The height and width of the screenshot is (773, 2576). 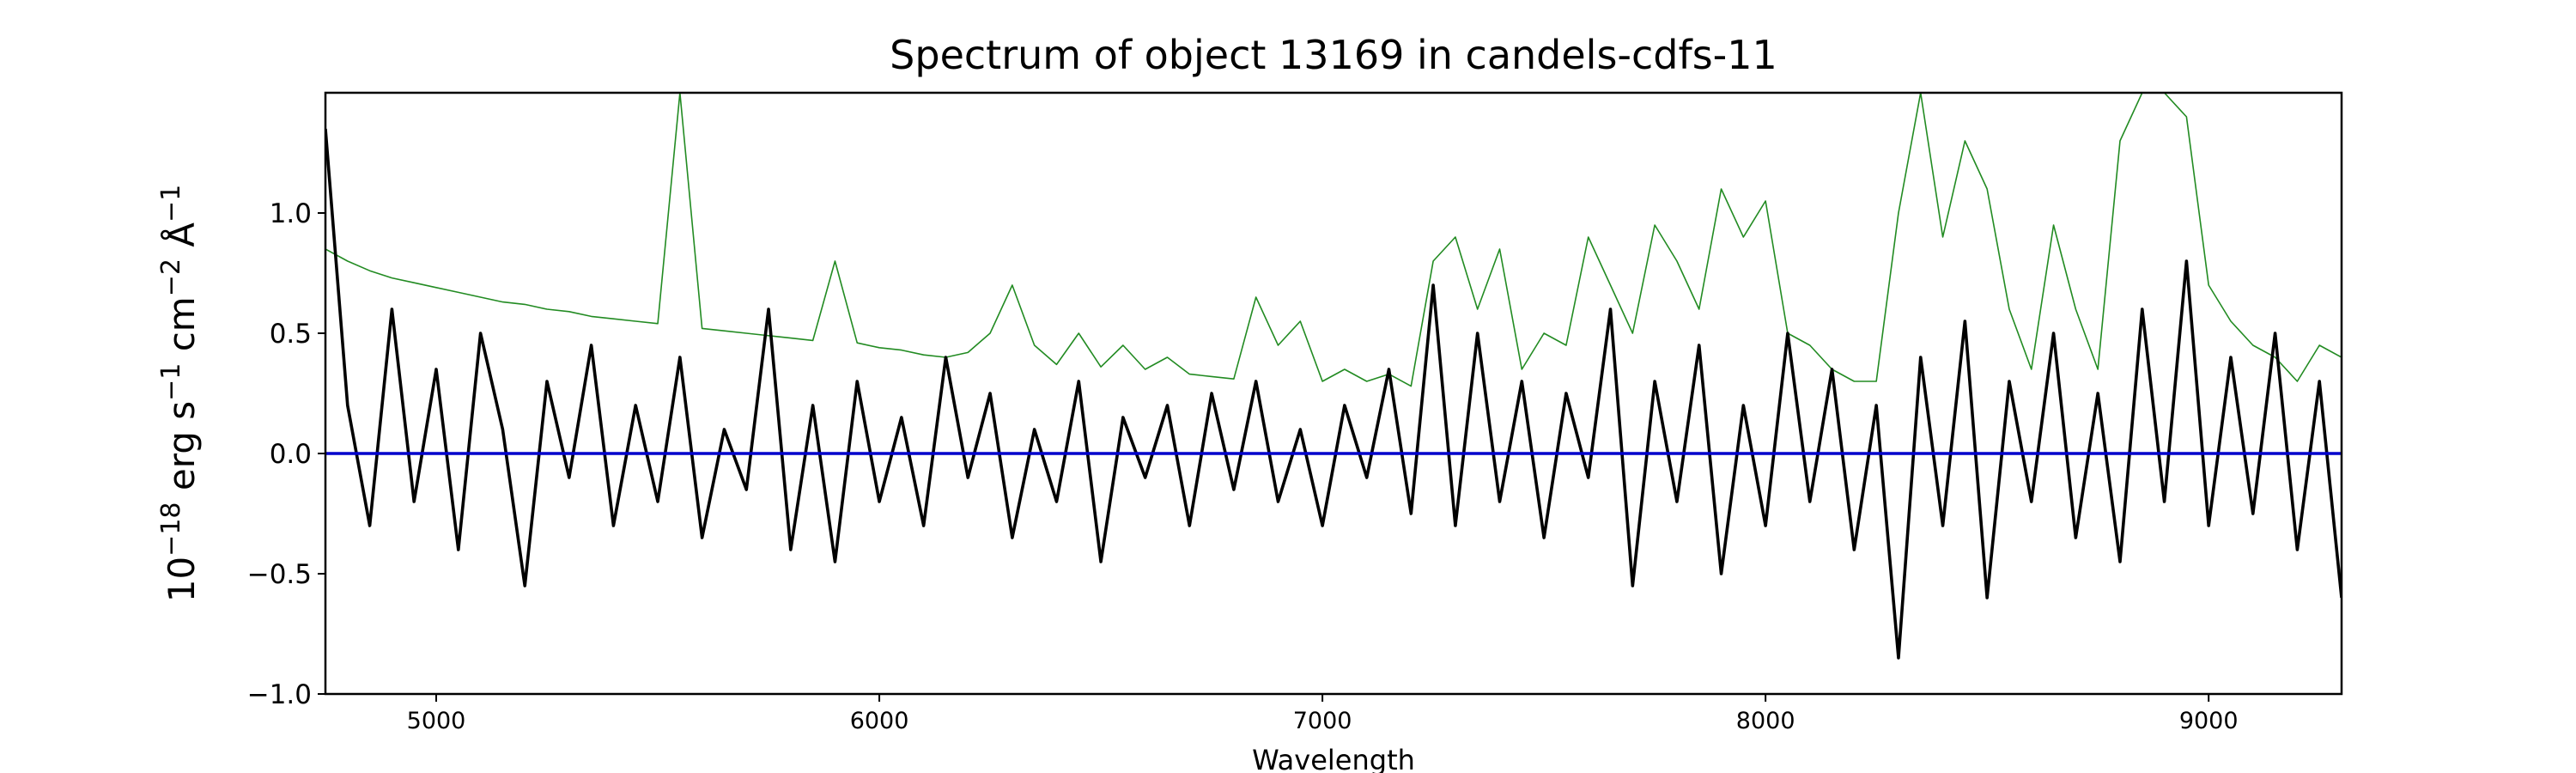 What do you see at coordinates (171, 529) in the screenshot?
I see `y-axis-label-superscript: −18` at bounding box center [171, 529].